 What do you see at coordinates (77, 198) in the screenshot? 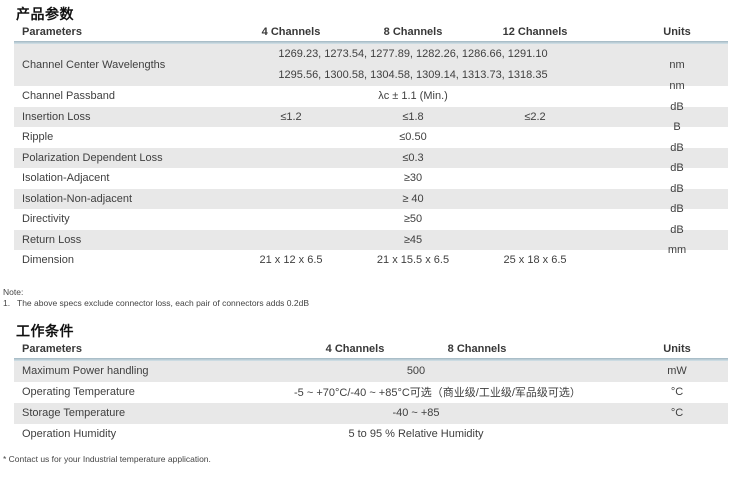
I see `param-label: Isolation-Non-adjacent` at bounding box center [77, 198].